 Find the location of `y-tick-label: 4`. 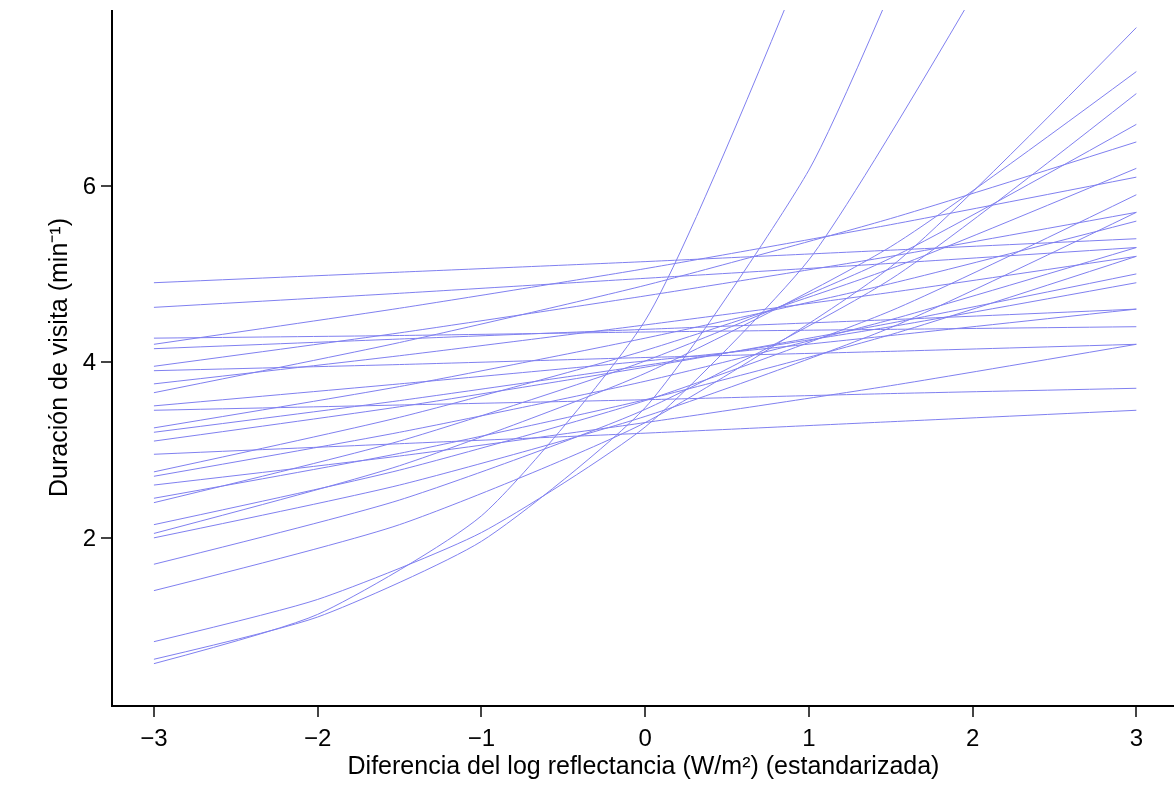

y-tick-label: 4 is located at coordinates (89, 362).